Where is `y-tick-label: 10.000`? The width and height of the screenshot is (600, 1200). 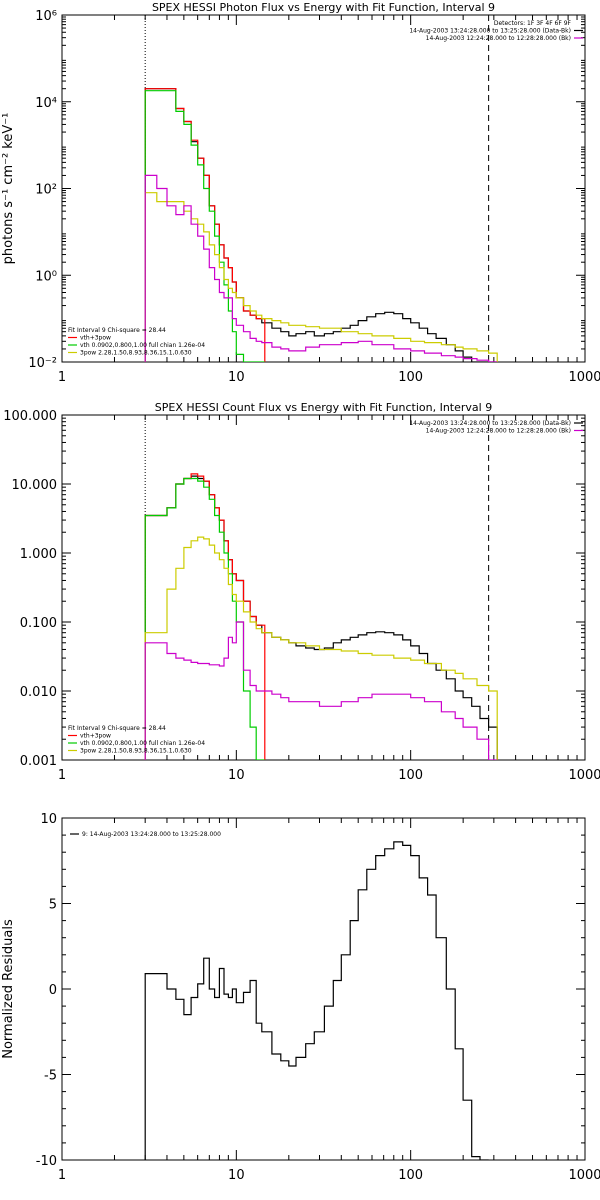 y-tick-label: 10.000 is located at coordinates (35, 485).